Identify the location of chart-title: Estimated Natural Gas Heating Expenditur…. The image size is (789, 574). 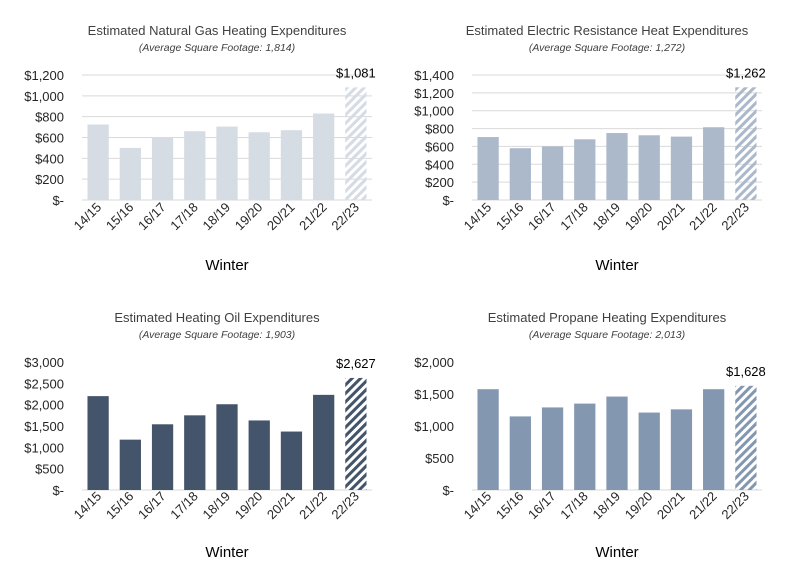
(217, 30).